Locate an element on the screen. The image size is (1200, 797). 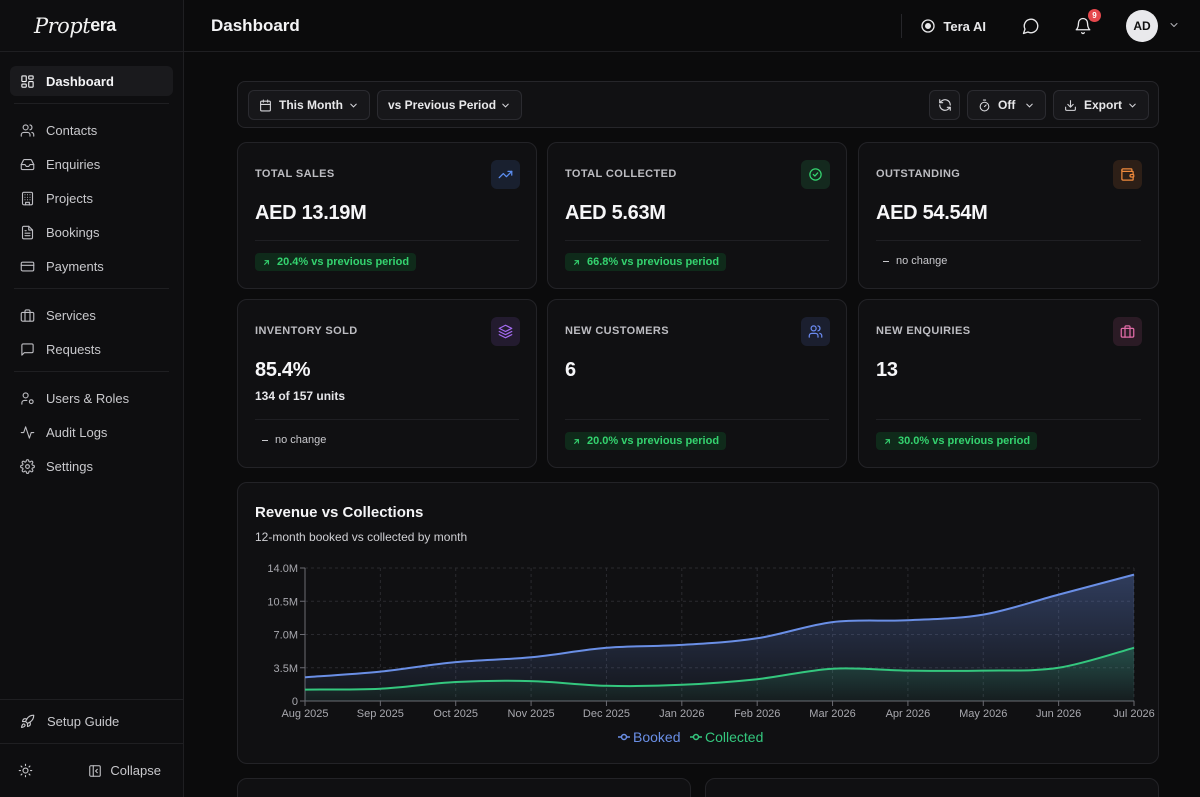
kpi-value: AED 13.19M is located at coordinates (311, 213).